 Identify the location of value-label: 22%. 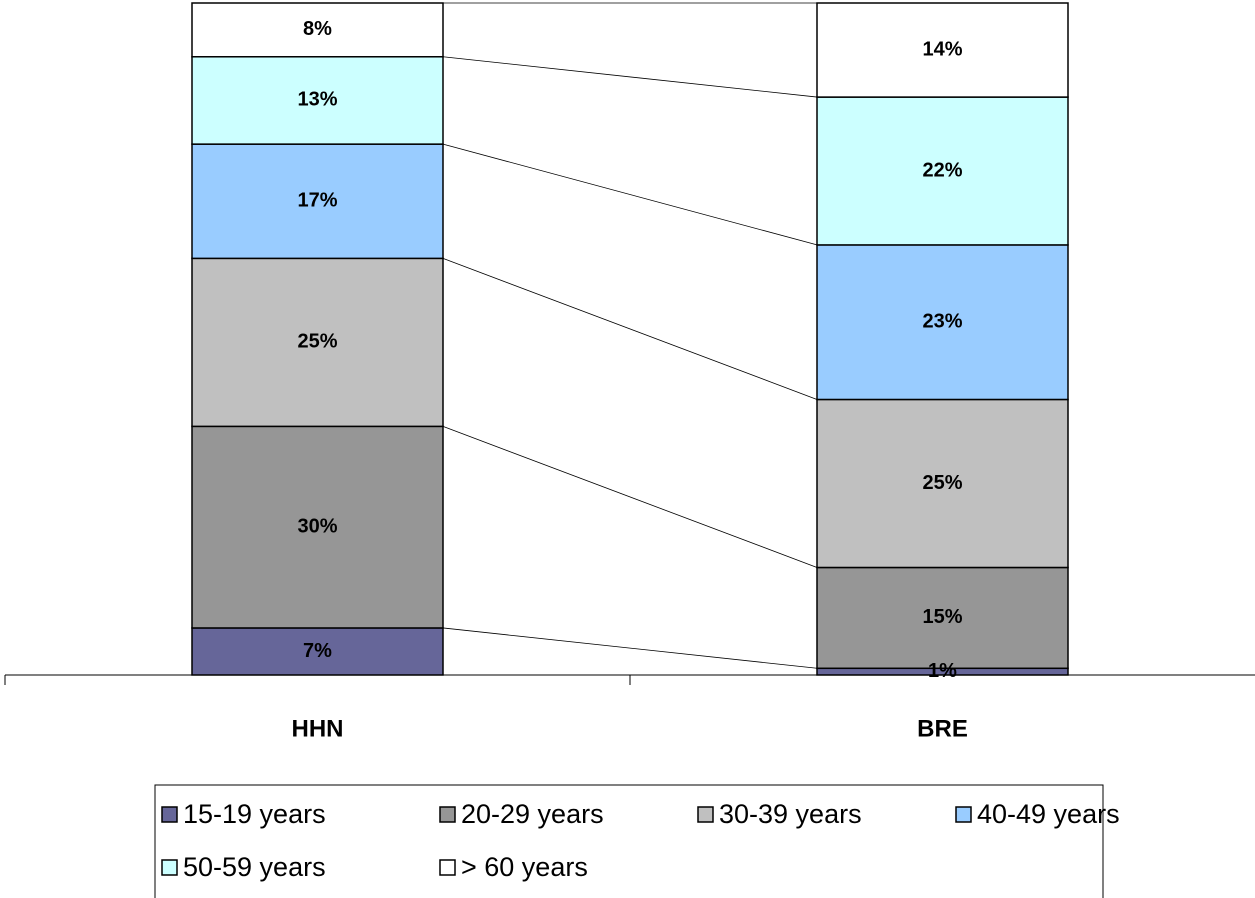
(942, 170).